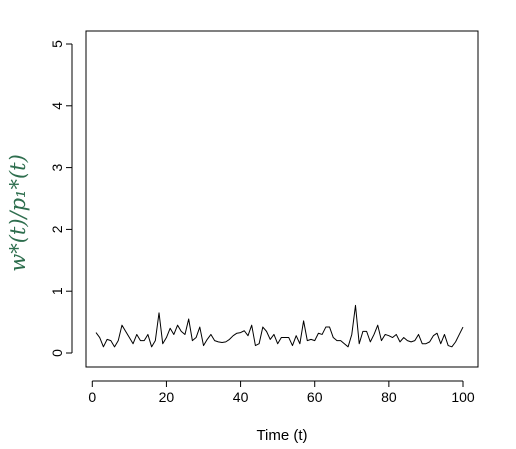 This screenshot has width=516, height=449. Describe the element at coordinates (57, 229) in the screenshot. I see `y-tick-label: 2` at that location.